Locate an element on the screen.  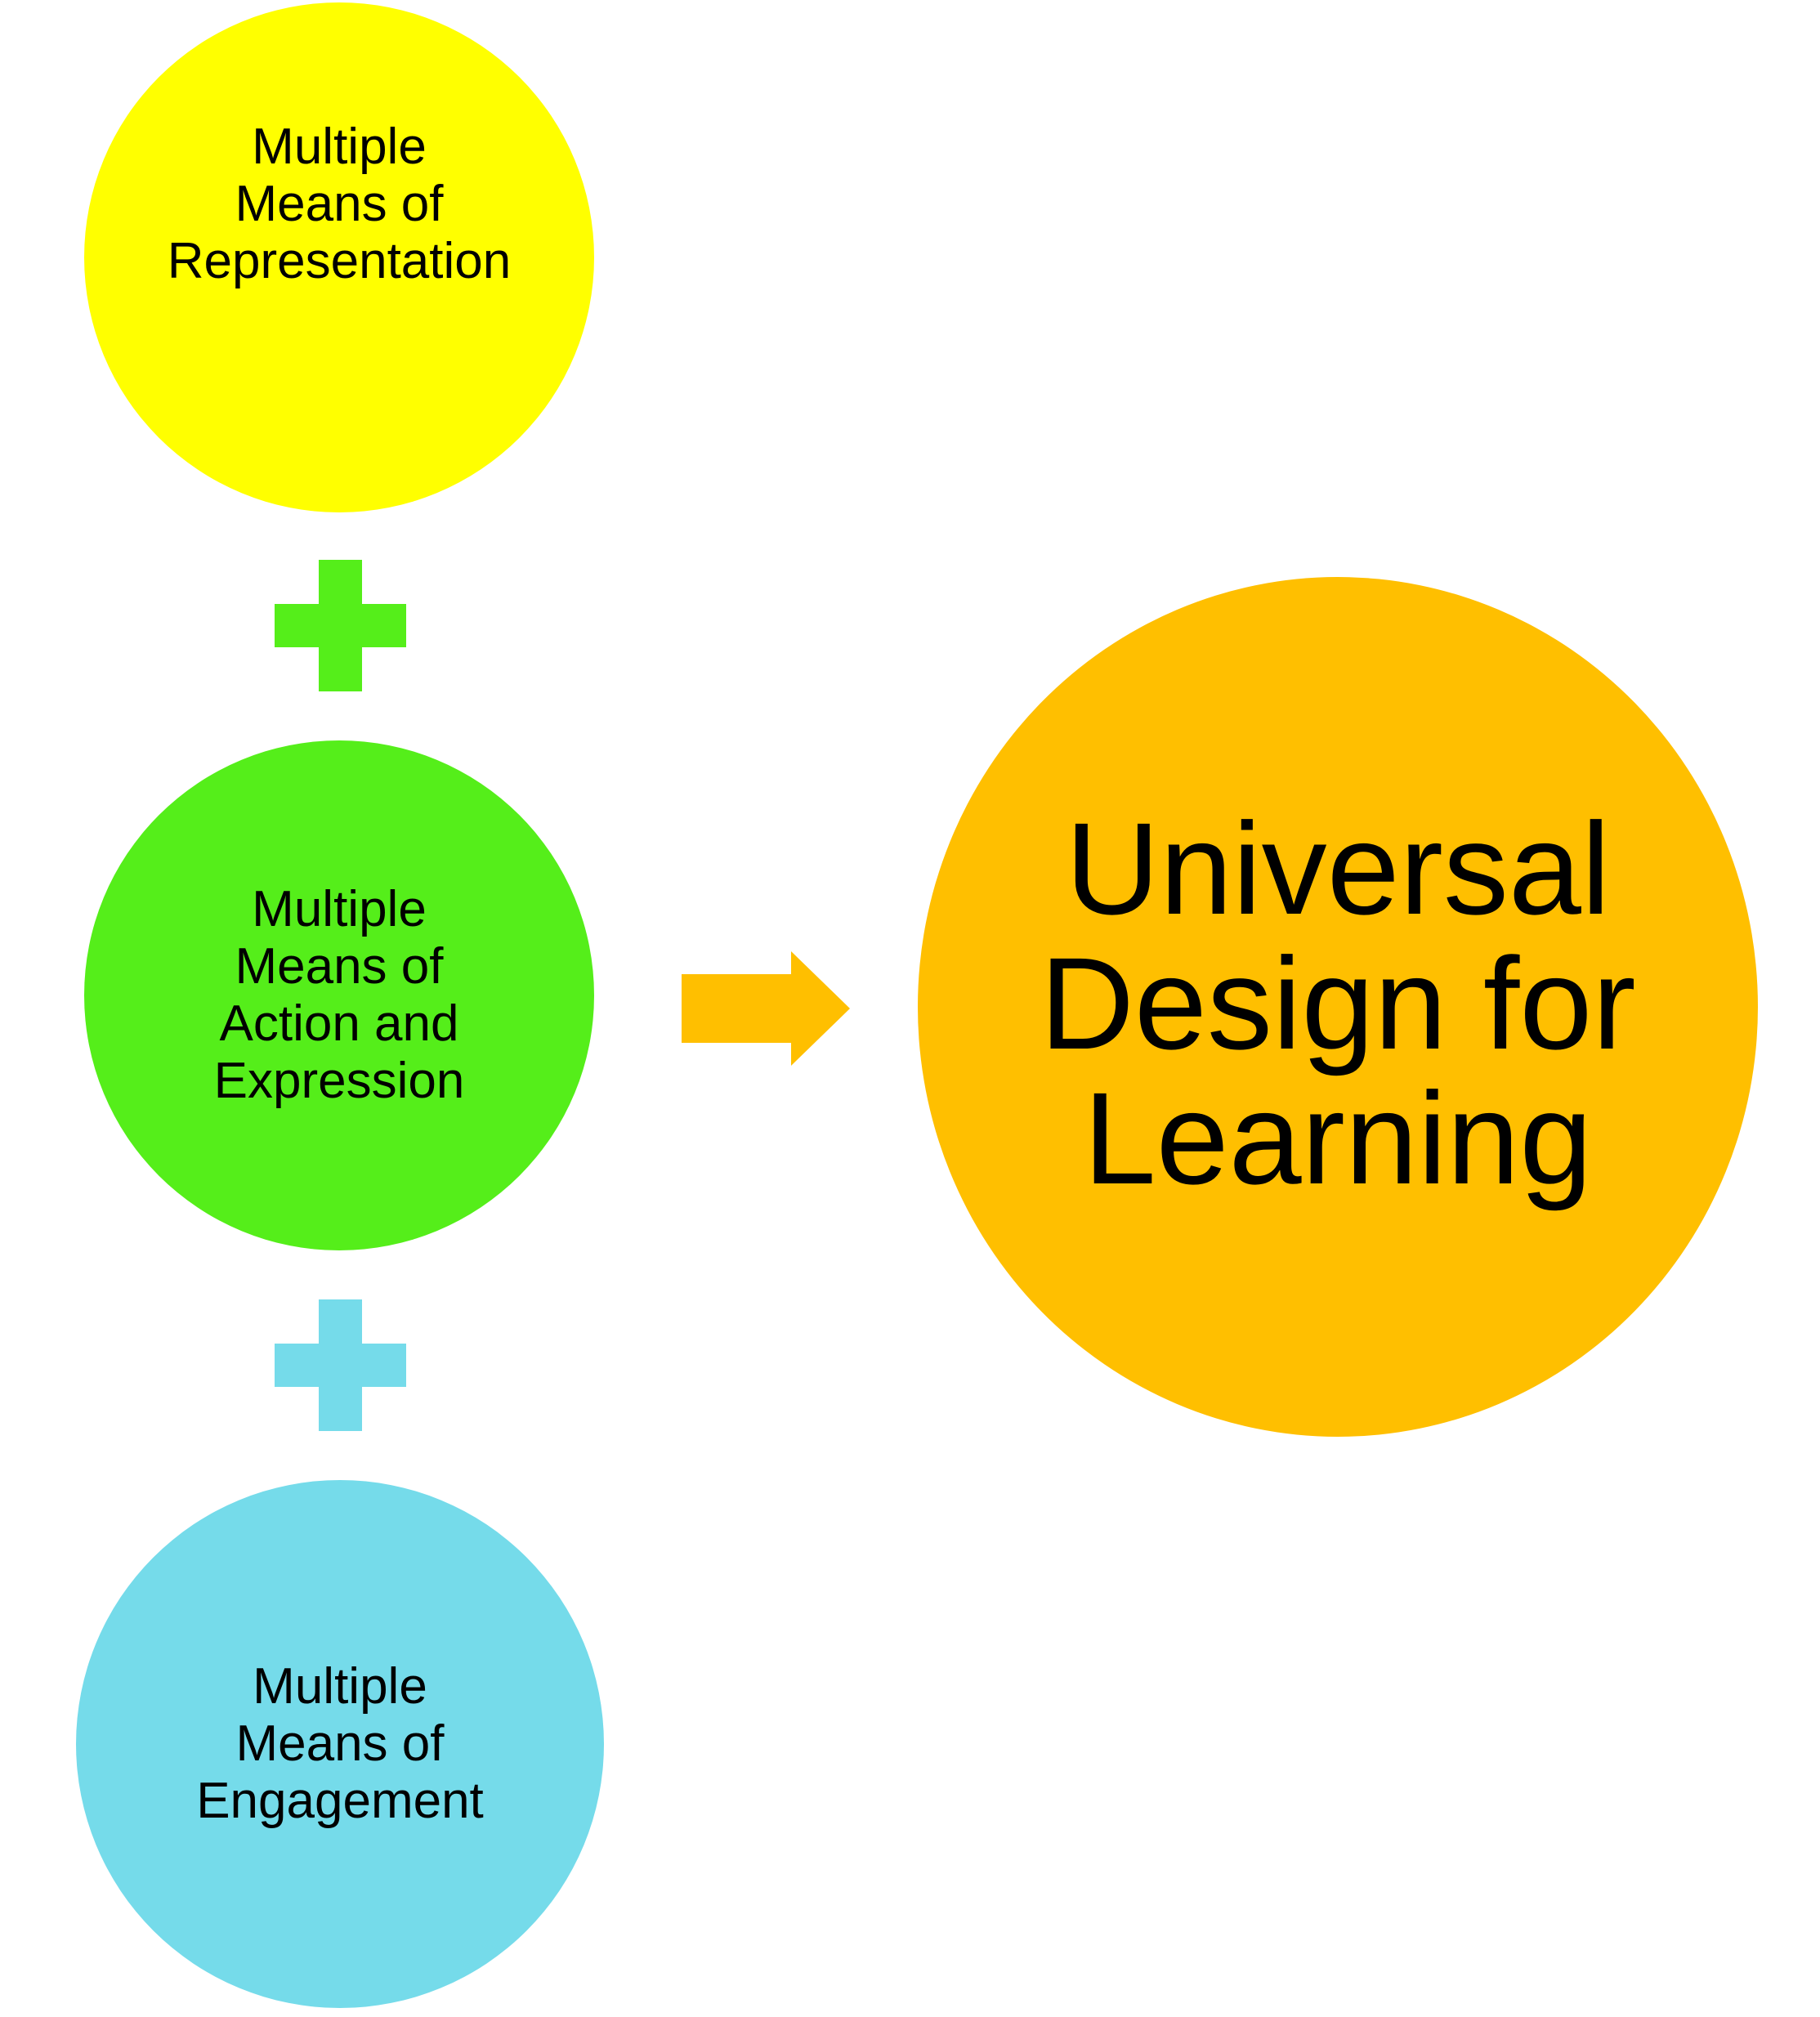
arrow-right-icon is located at coordinates (766, 1008).